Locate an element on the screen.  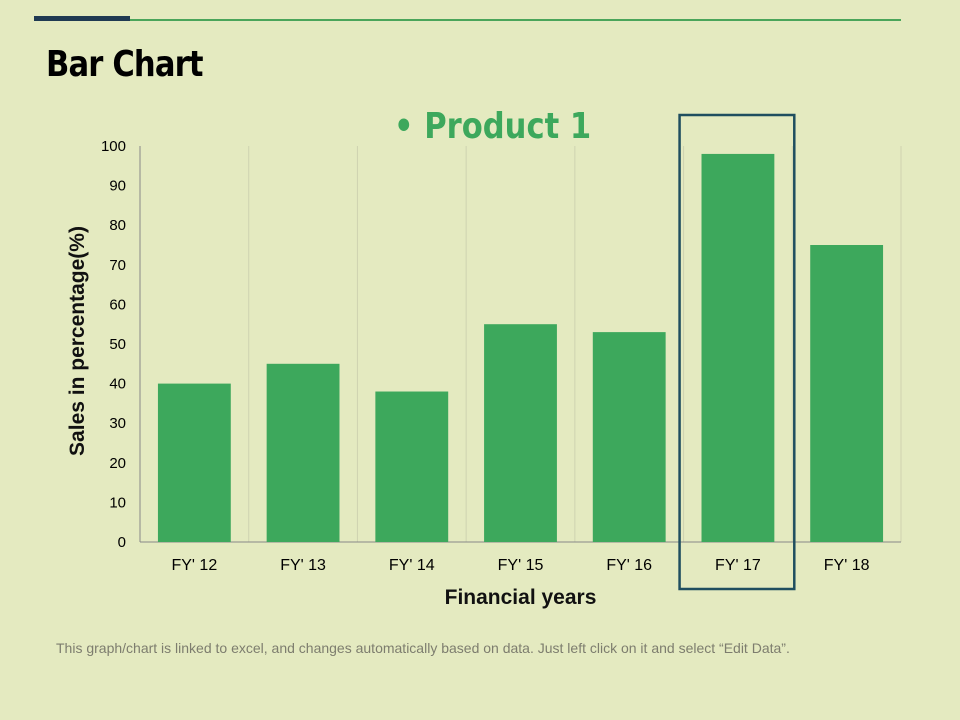
x-tick-label: FY' 14 is located at coordinates (412, 565).